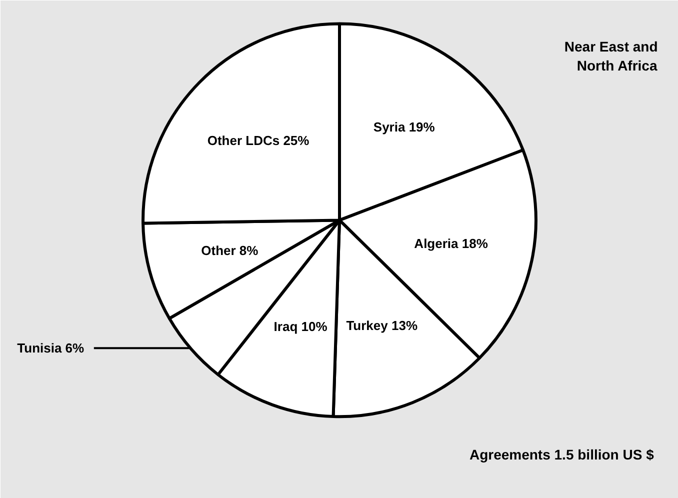 This screenshot has width=678, height=498. What do you see at coordinates (230, 250) in the screenshot?
I see `slice-label: Other 8%` at bounding box center [230, 250].